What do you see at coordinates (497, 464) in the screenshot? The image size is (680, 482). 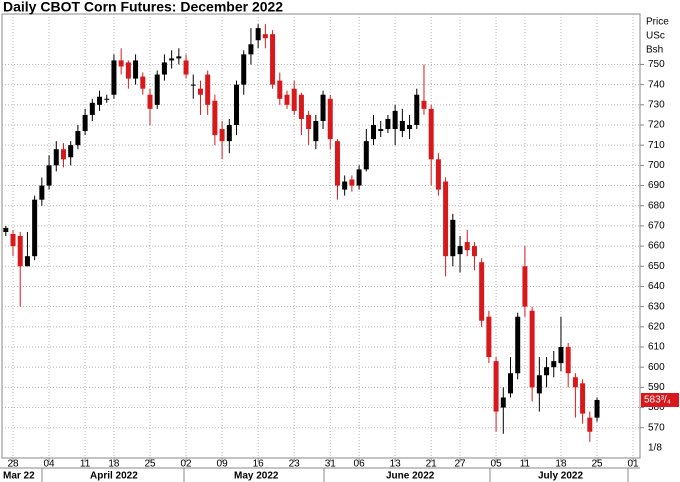 I see `x-tick-label: 05` at bounding box center [497, 464].